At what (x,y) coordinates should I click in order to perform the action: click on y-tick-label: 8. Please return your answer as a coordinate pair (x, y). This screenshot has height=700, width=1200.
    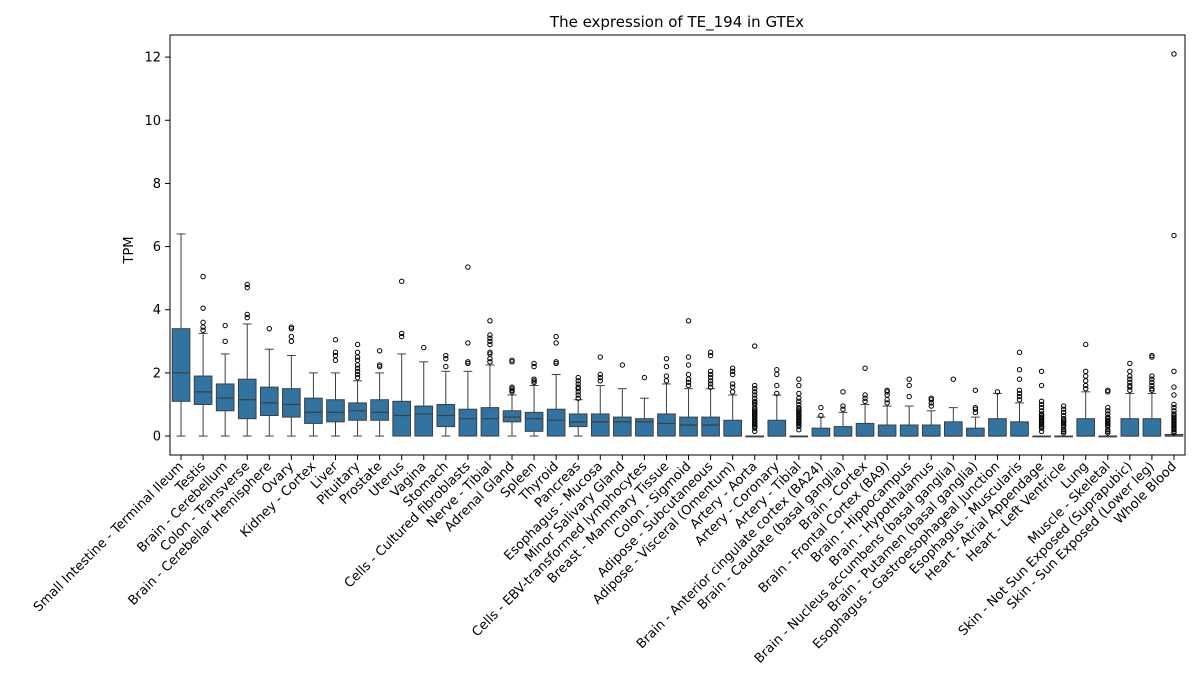
    Looking at the image, I should click on (157, 184).